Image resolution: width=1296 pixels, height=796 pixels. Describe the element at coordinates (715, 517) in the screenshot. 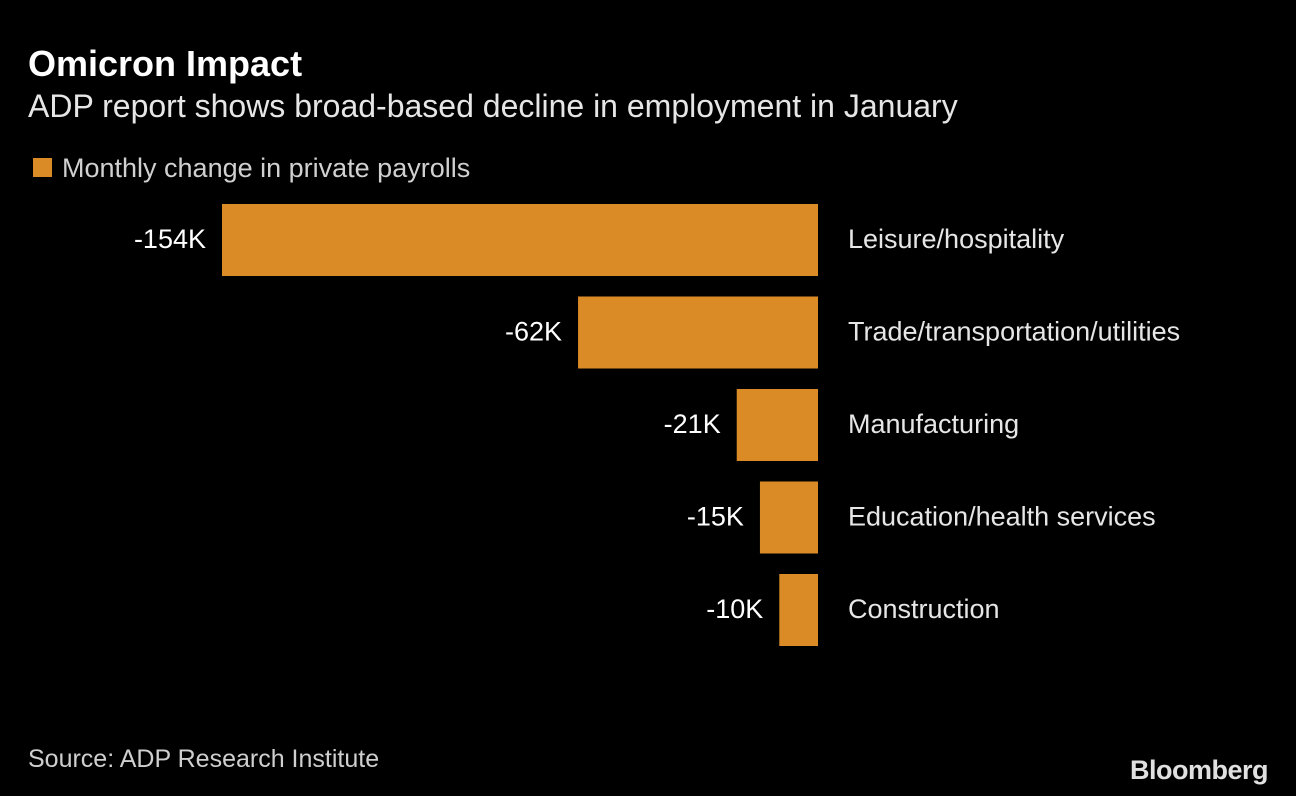

I see `value-label: -15K` at that location.